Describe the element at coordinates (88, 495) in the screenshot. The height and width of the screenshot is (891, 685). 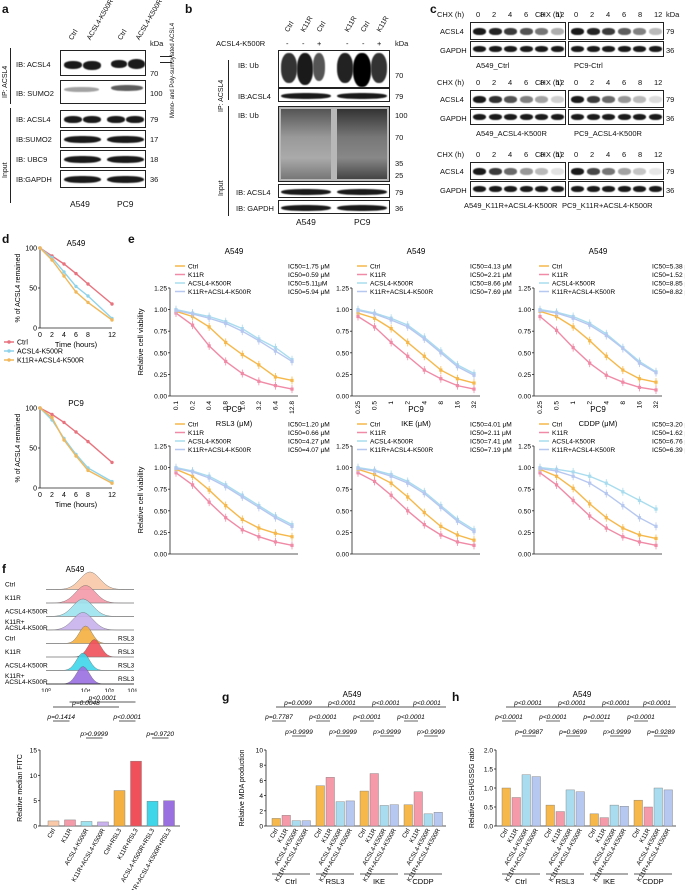
I see `x-tick-label: 8` at that location.